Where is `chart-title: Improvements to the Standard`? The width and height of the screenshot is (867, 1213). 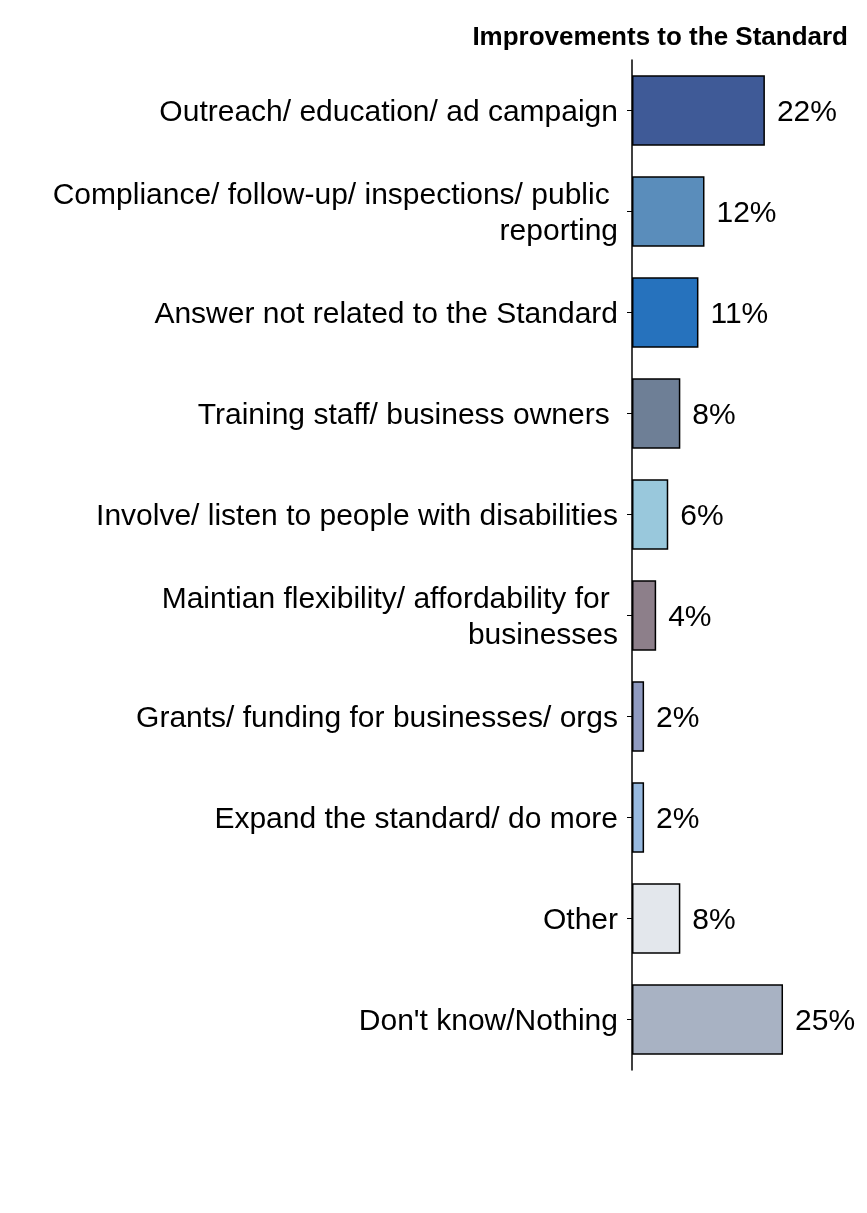 chart-title: Improvements to the Standard is located at coordinates (660, 36).